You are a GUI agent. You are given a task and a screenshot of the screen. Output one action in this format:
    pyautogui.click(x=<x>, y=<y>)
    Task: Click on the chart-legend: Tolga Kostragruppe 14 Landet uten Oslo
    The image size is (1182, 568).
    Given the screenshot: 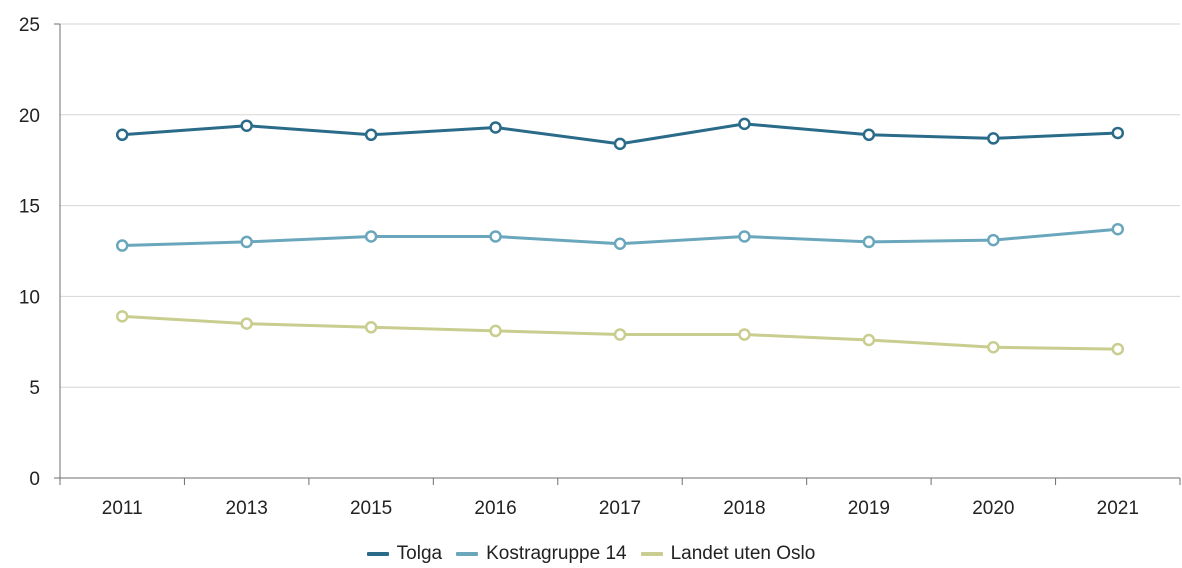 What is the action you would take?
    pyautogui.click(x=591, y=554)
    